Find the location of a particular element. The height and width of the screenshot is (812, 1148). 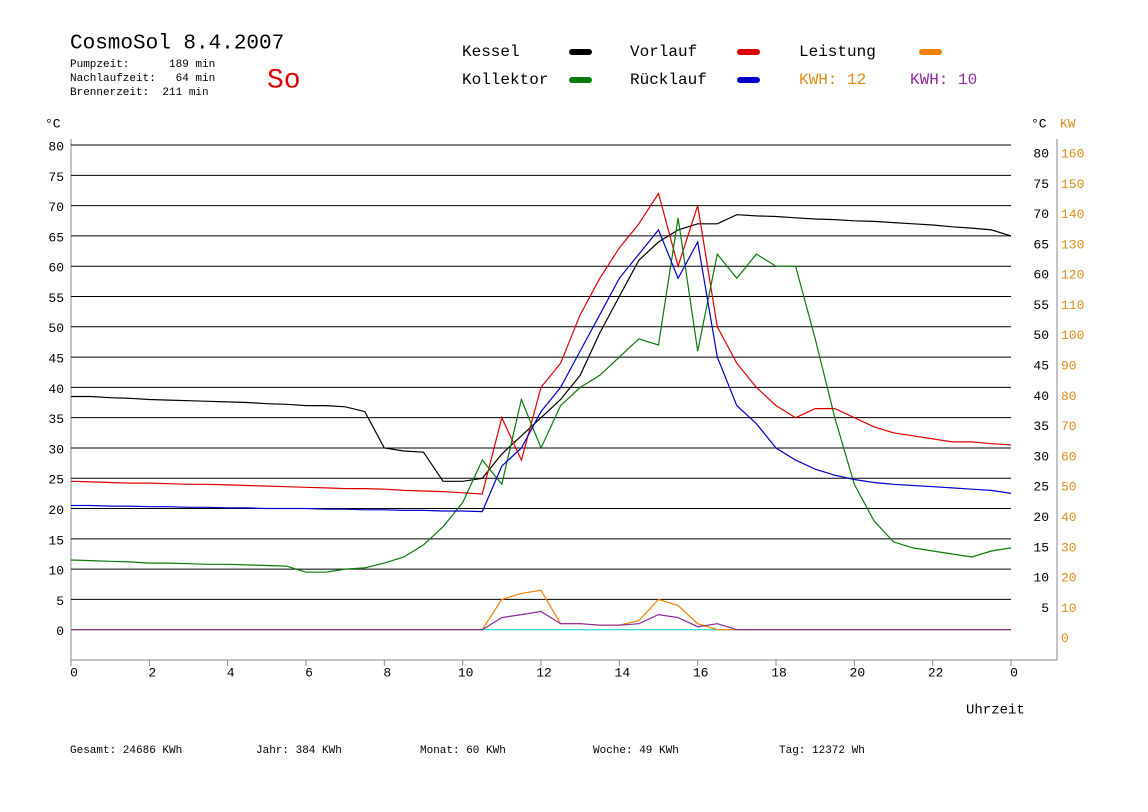

y-tick-label-right: 35 is located at coordinates (1041, 426).